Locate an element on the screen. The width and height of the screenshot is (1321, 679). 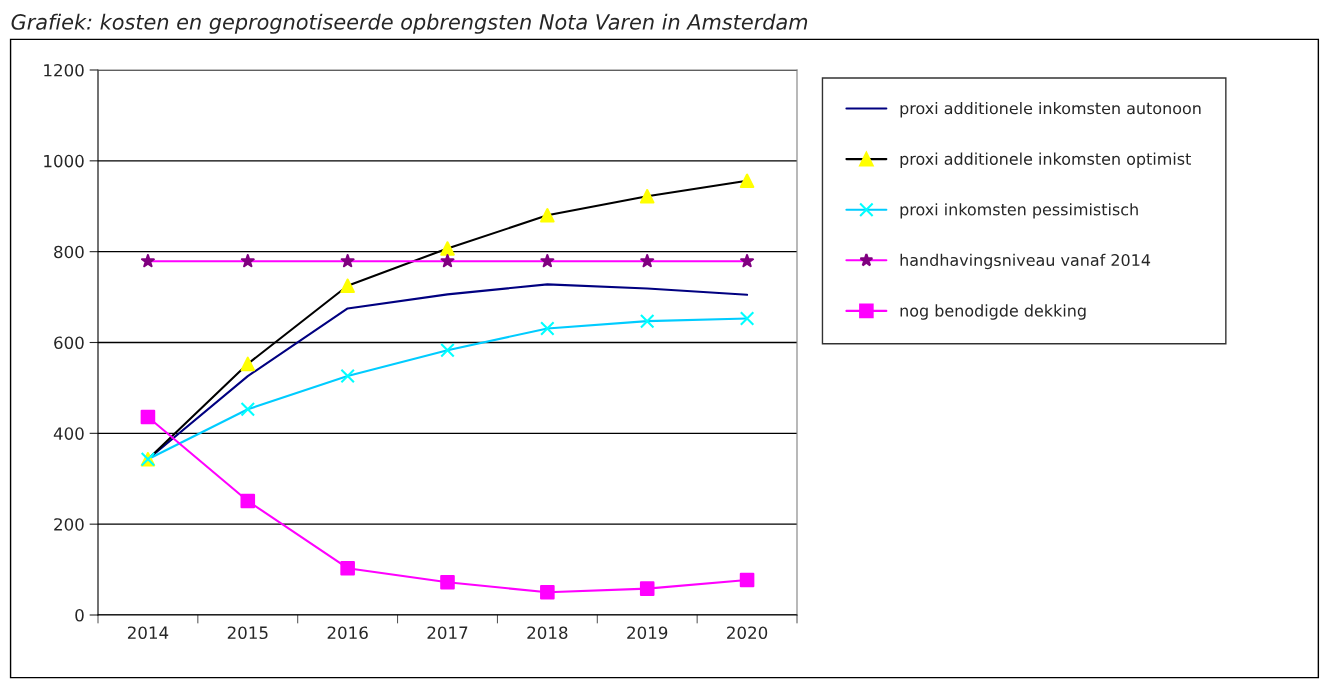
x-tick-label: 2015 is located at coordinates (247, 633).